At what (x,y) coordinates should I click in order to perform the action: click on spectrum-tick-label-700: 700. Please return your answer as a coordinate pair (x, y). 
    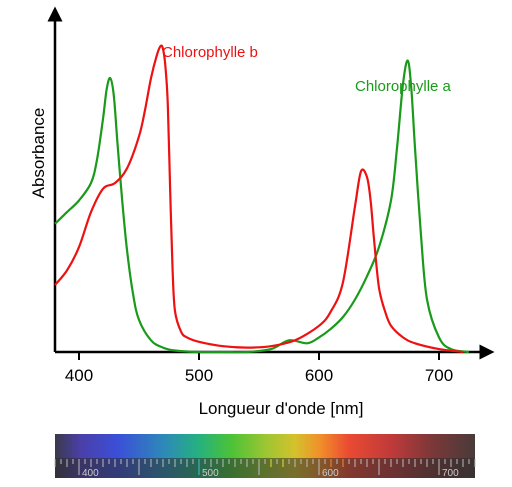
    Looking at the image, I should click on (450, 473).